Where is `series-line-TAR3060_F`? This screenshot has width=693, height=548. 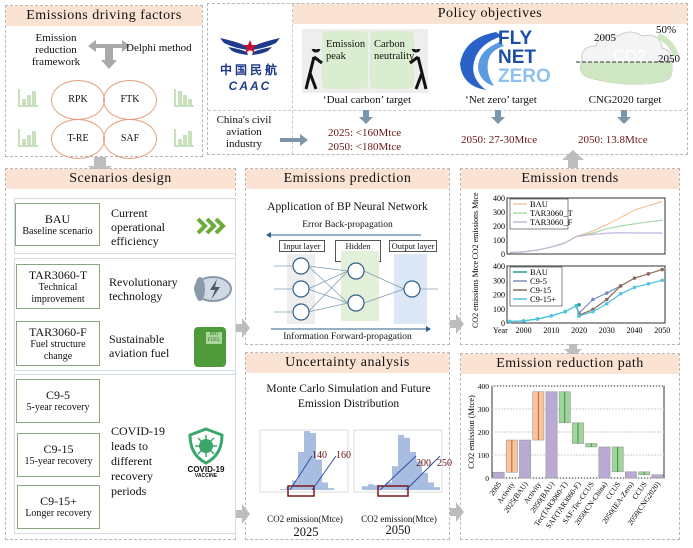
series-line-TAR3060_F is located at coordinates (586, 243).